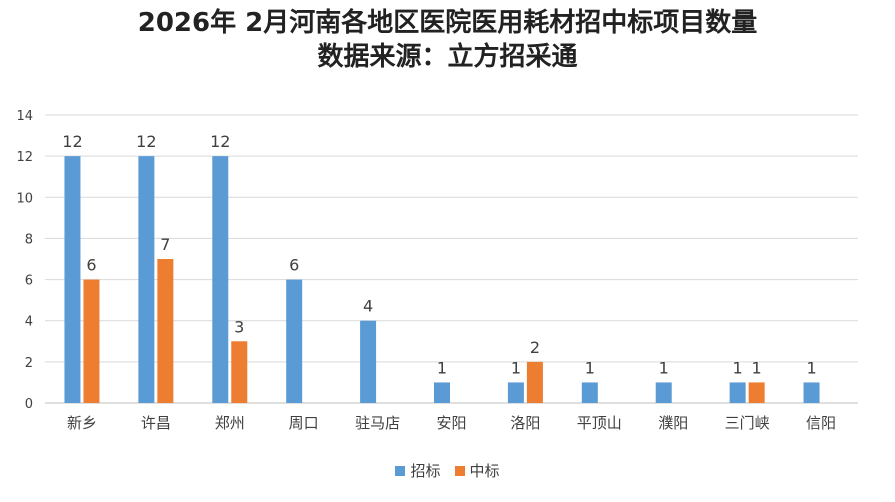 This screenshot has width=895, height=502. What do you see at coordinates (673, 423) in the screenshot?
I see `x-tick-label: 濮阳` at bounding box center [673, 423].